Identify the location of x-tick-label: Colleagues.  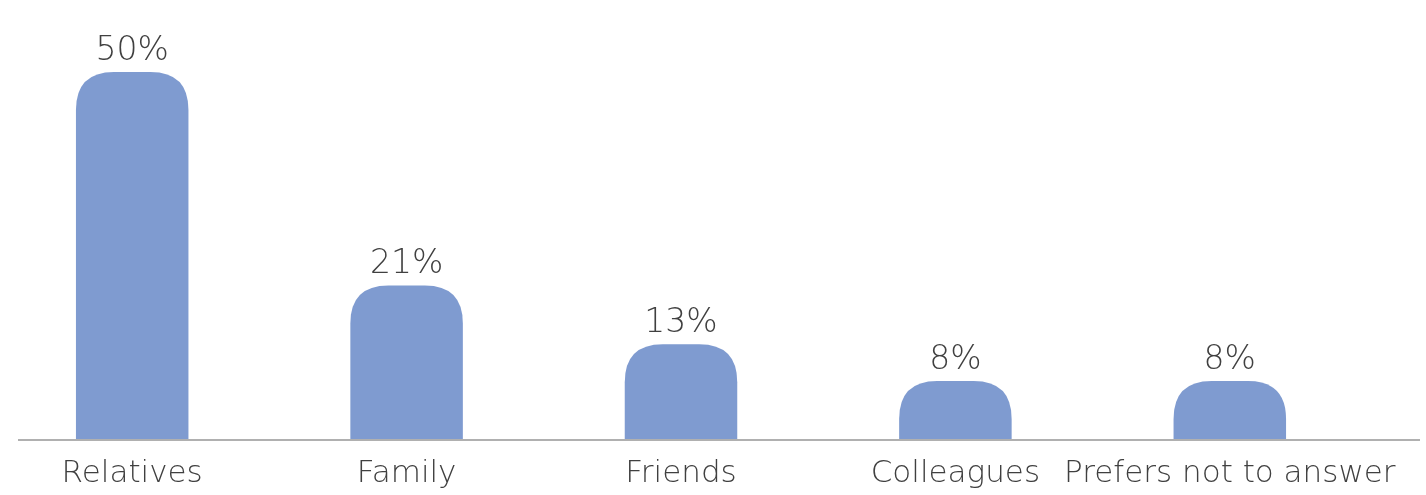
(955, 471).